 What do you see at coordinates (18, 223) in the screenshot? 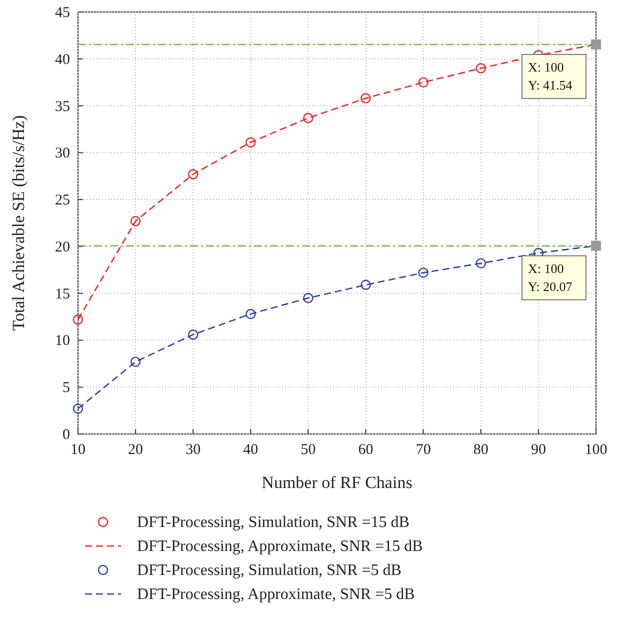
I see `y-axis-title: Total Achievable SE (bits/s/Hz)` at bounding box center [18, 223].